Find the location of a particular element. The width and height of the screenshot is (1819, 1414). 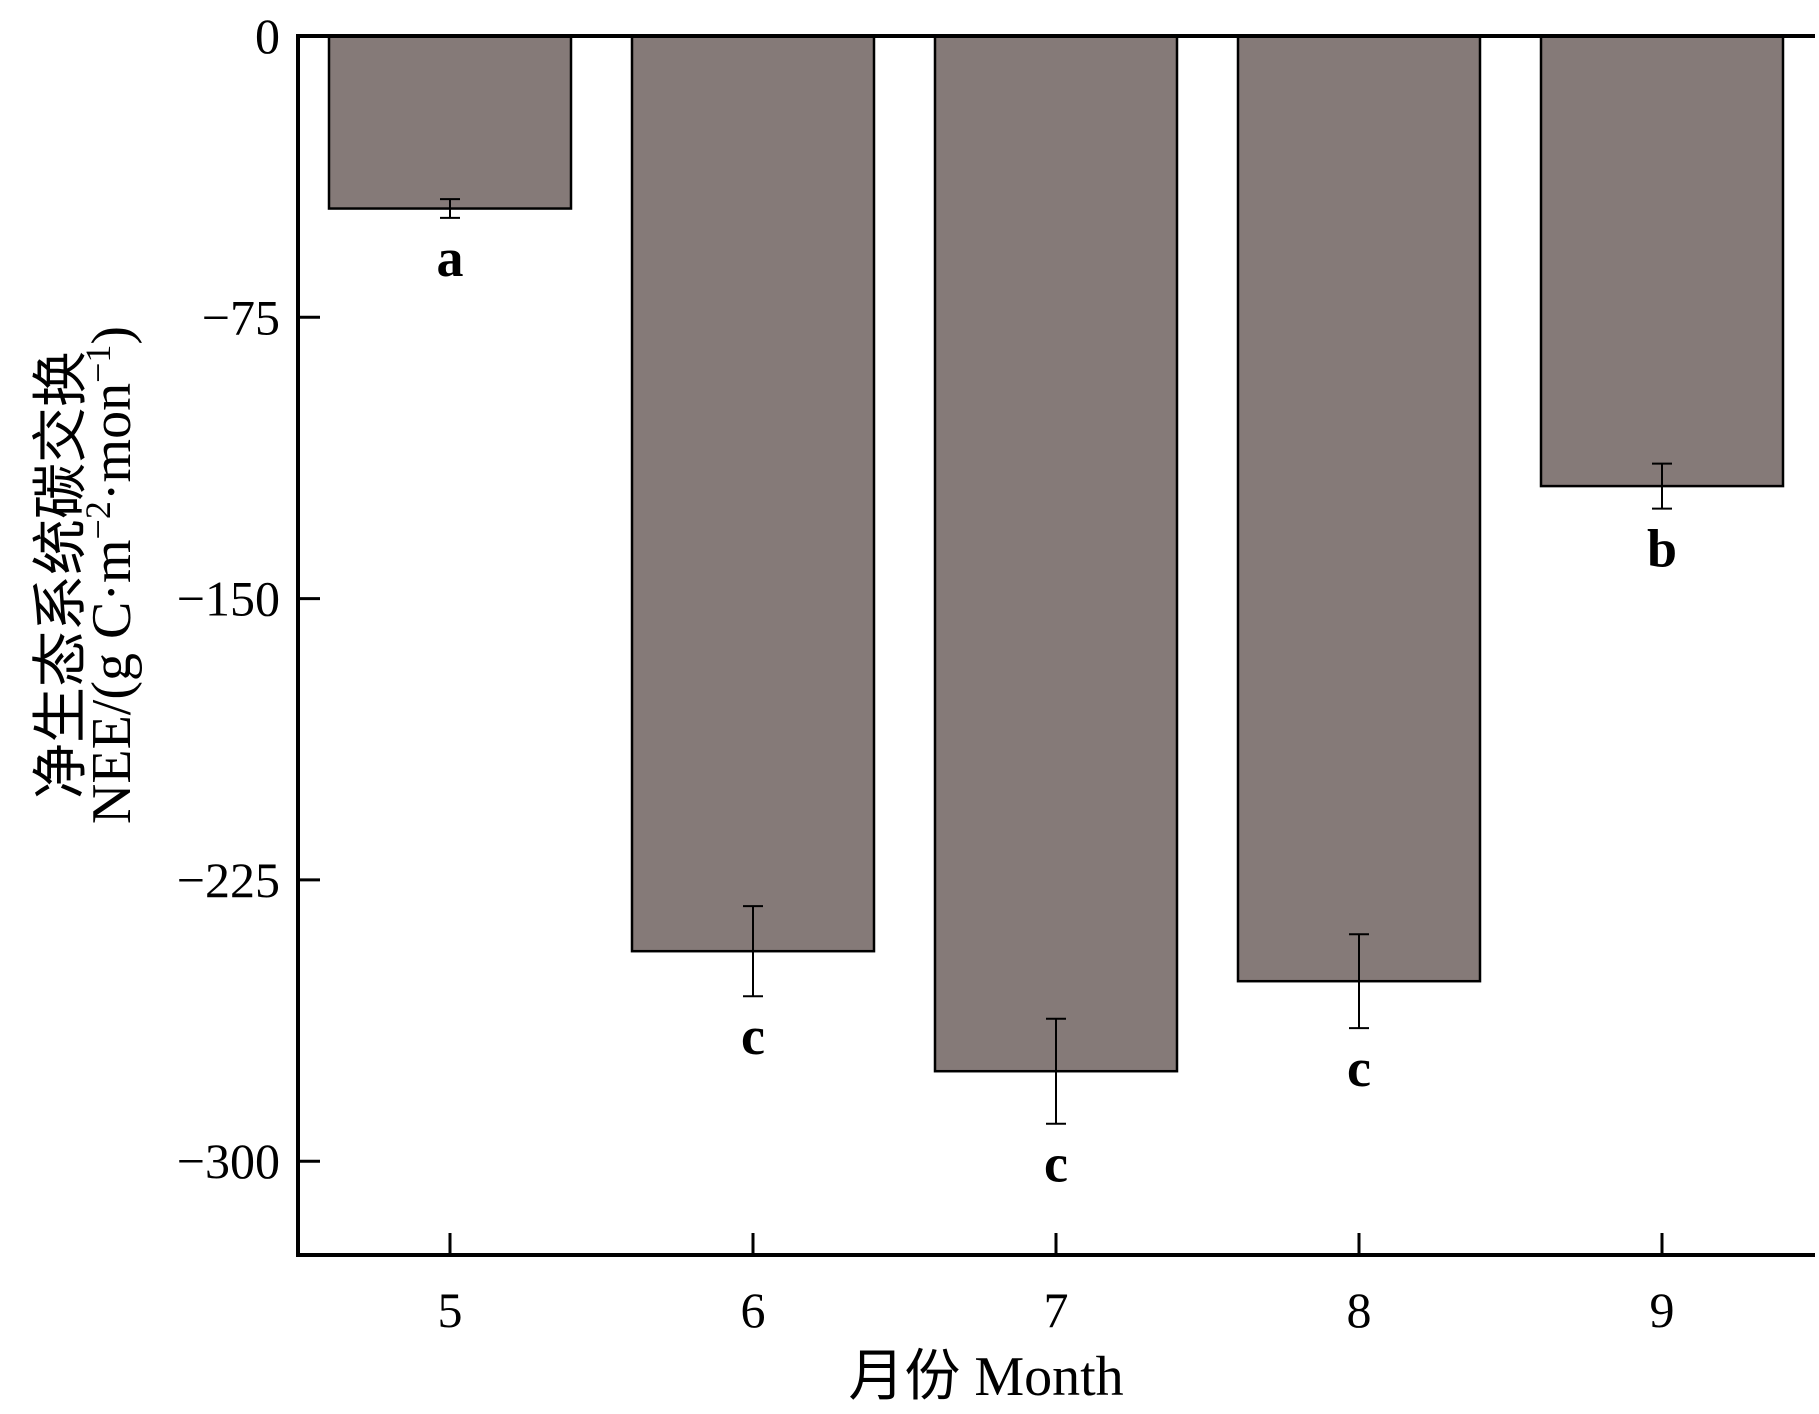

significance-letter-month-5: a is located at coordinates (450, 258).